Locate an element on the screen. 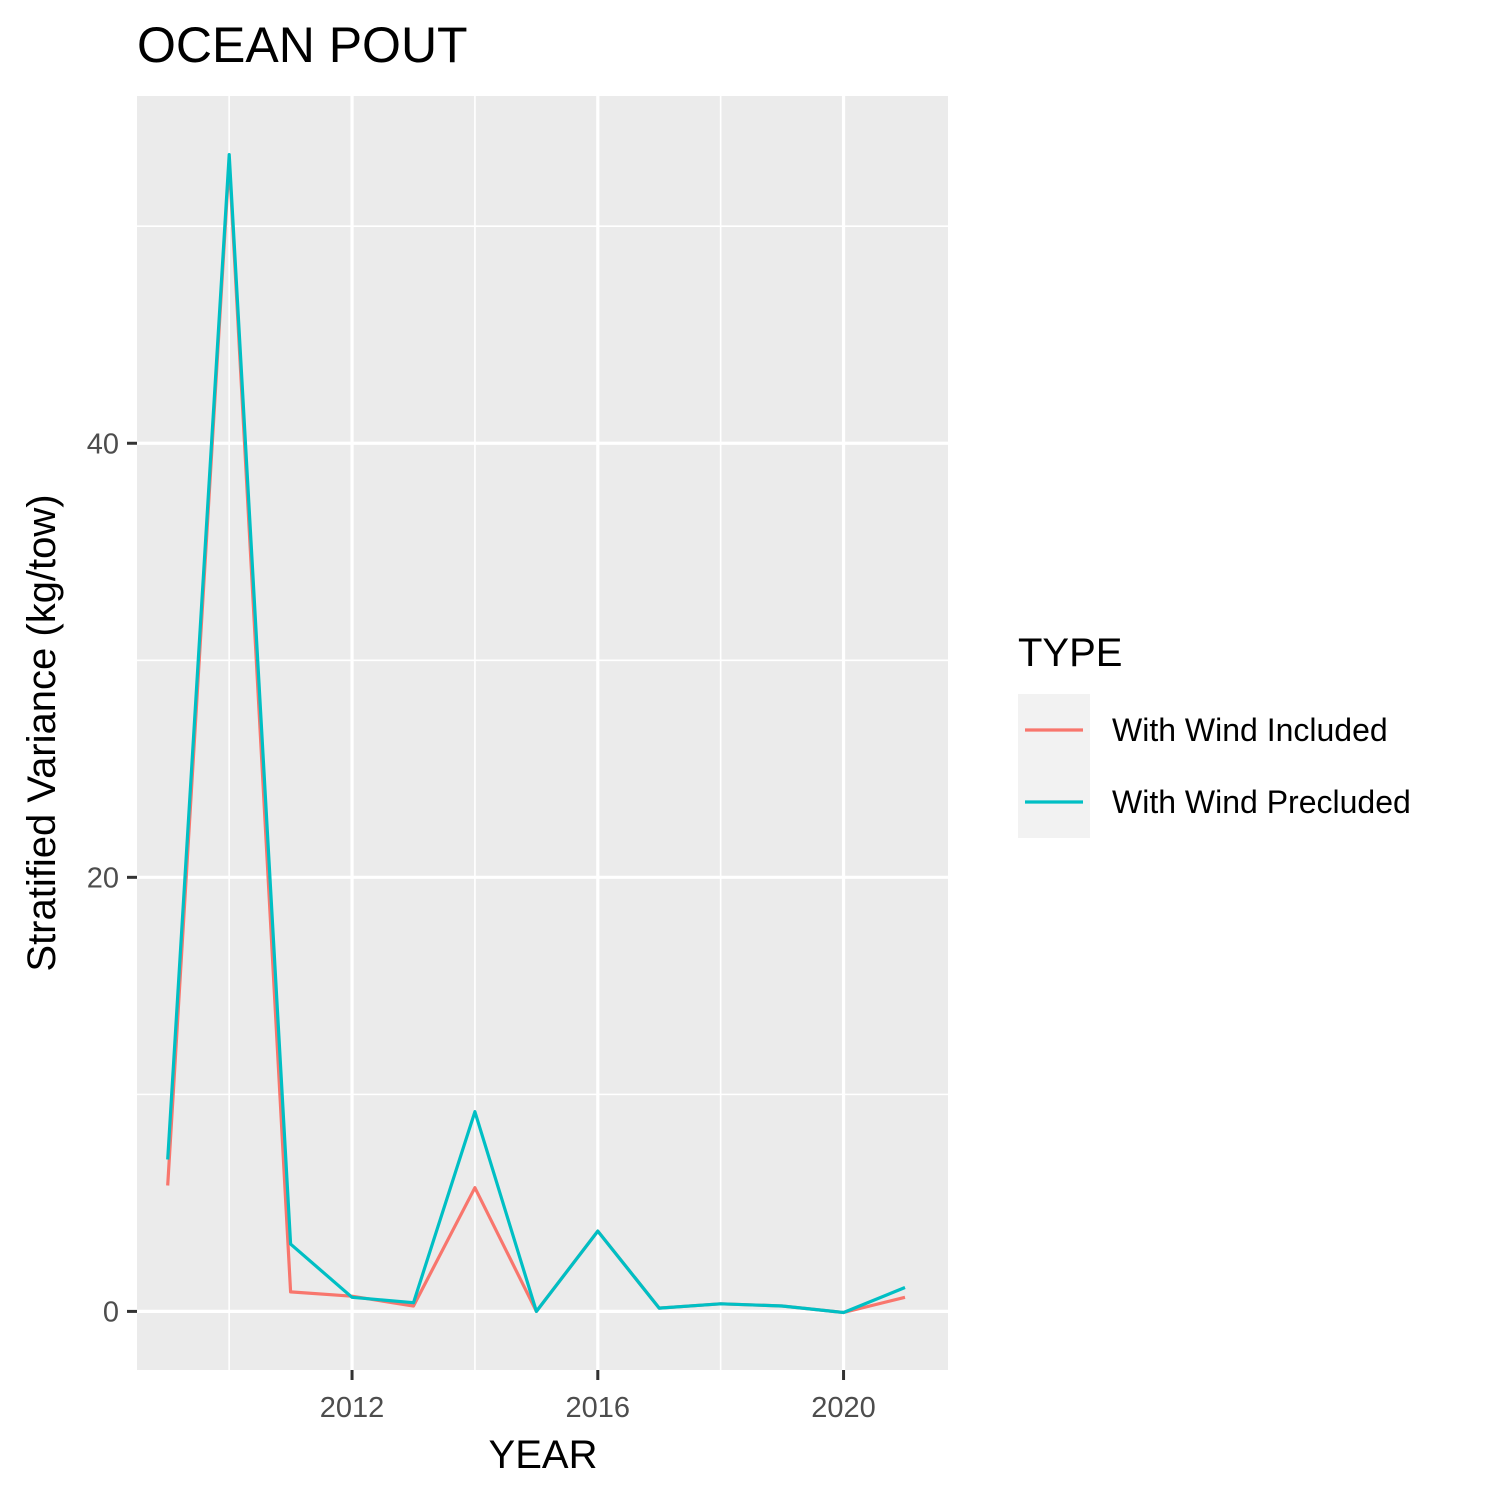 This screenshot has height=1500, width=1500. x-tick-label: 2016 is located at coordinates (598, 1408).